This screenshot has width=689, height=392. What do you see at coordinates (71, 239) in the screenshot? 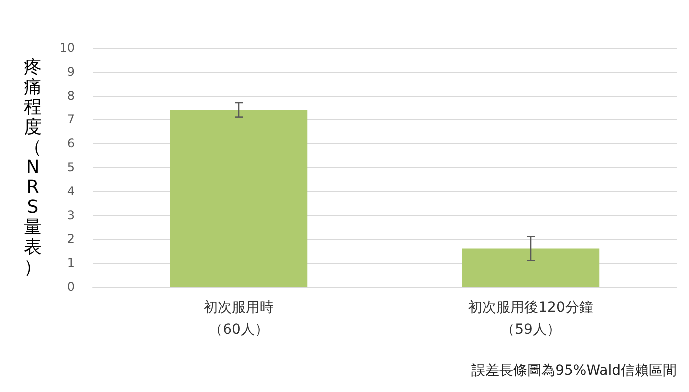
I see `y-tick-label: 2` at bounding box center [71, 239].